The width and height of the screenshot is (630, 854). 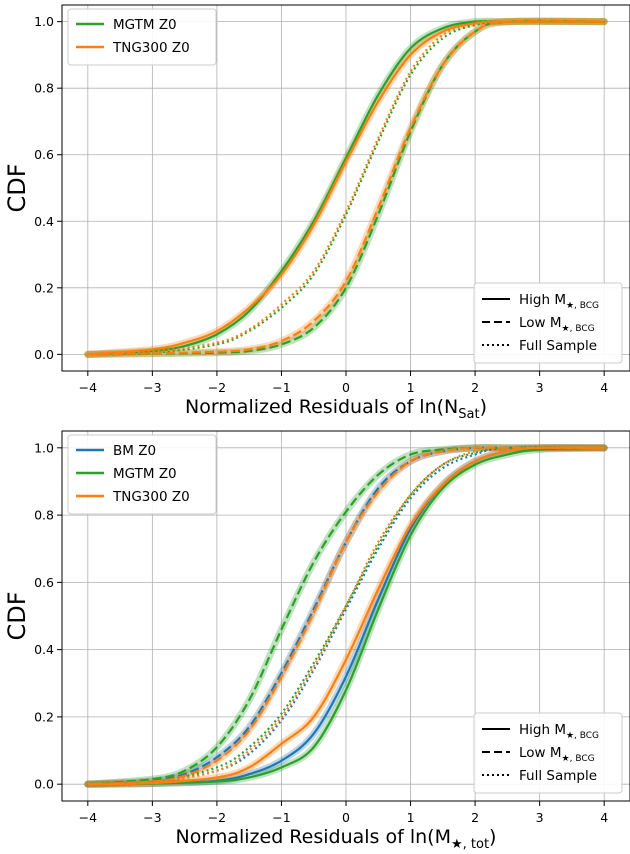 I want to click on simulation-legend: BM Z0 MGTM Z0 TNG300 Z0, so click(x=142, y=474).